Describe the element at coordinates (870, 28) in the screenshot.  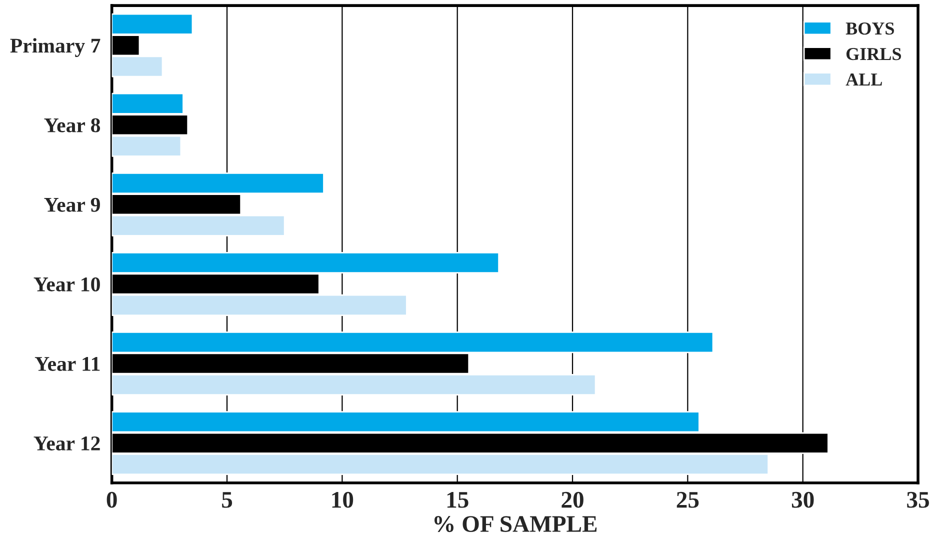
I see `legend-label: BOYS` at that location.